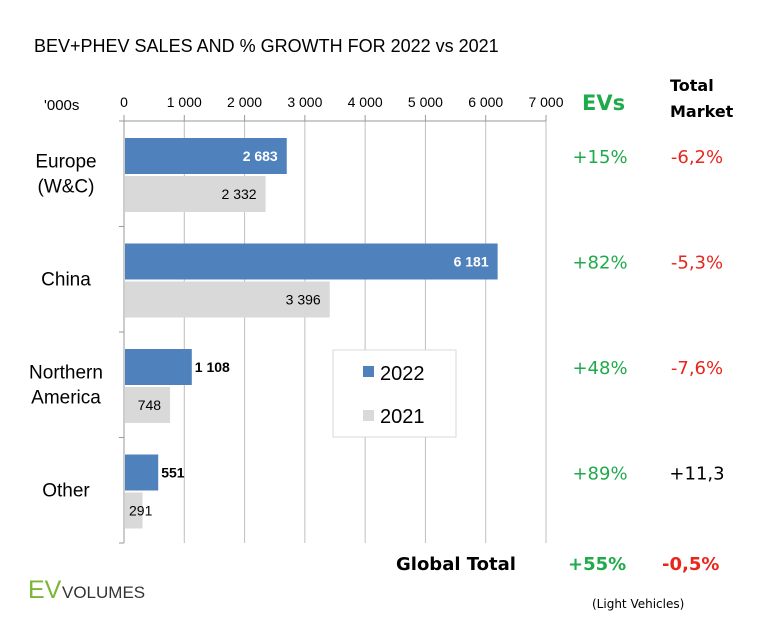 The image size is (768, 621). Describe the element at coordinates (244, 102) in the screenshot. I see `x-tick-label: 2 000` at that location.